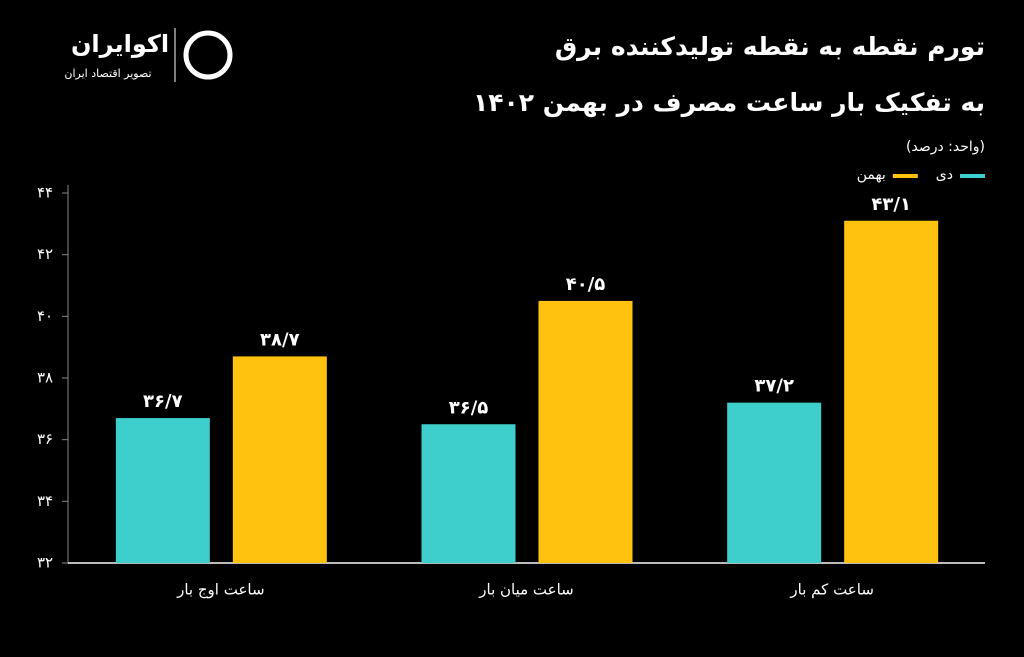 Image resolution: width=1024 pixels, height=657 pixels. Describe the element at coordinates (45, 563) in the screenshot. I see `y-tick-label: ۳۲` at that location.